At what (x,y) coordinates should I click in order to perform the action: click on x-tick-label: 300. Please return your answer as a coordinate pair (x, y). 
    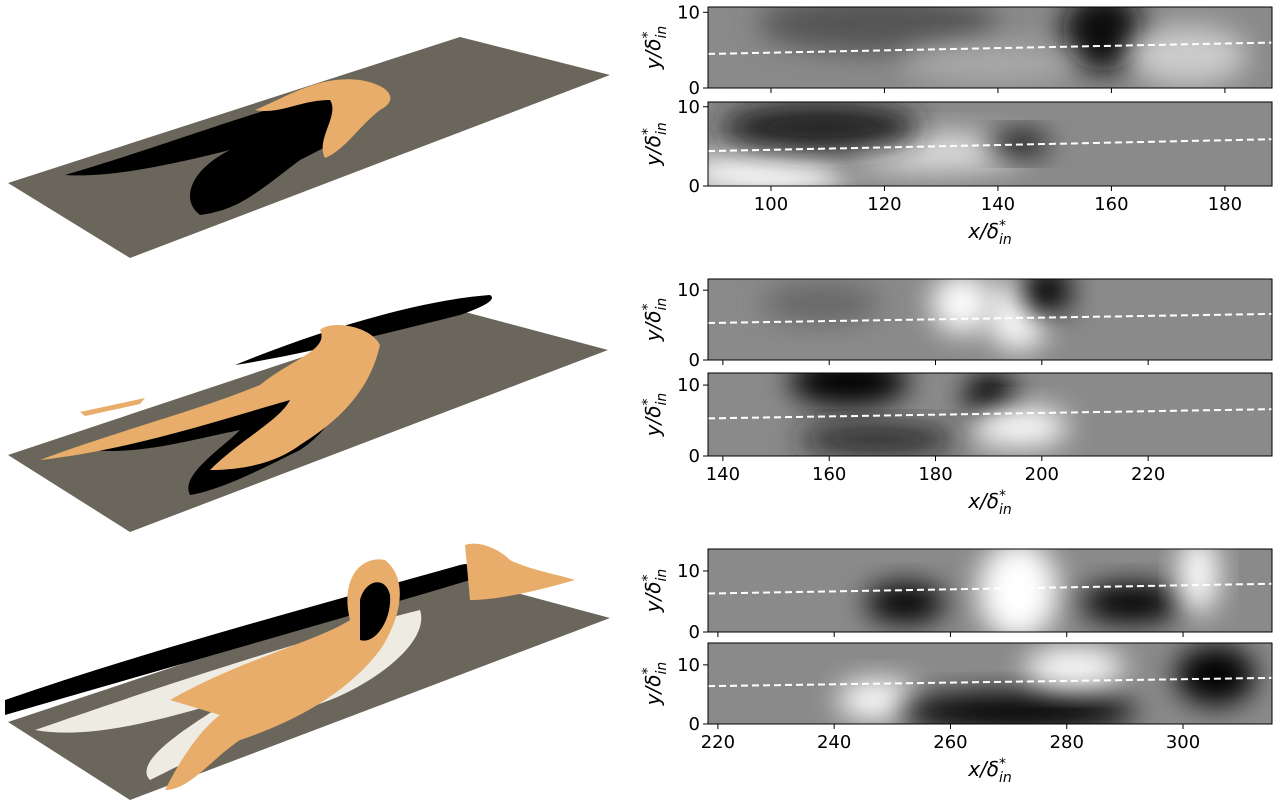
    Looking at the image, I should click on (1183, 742).